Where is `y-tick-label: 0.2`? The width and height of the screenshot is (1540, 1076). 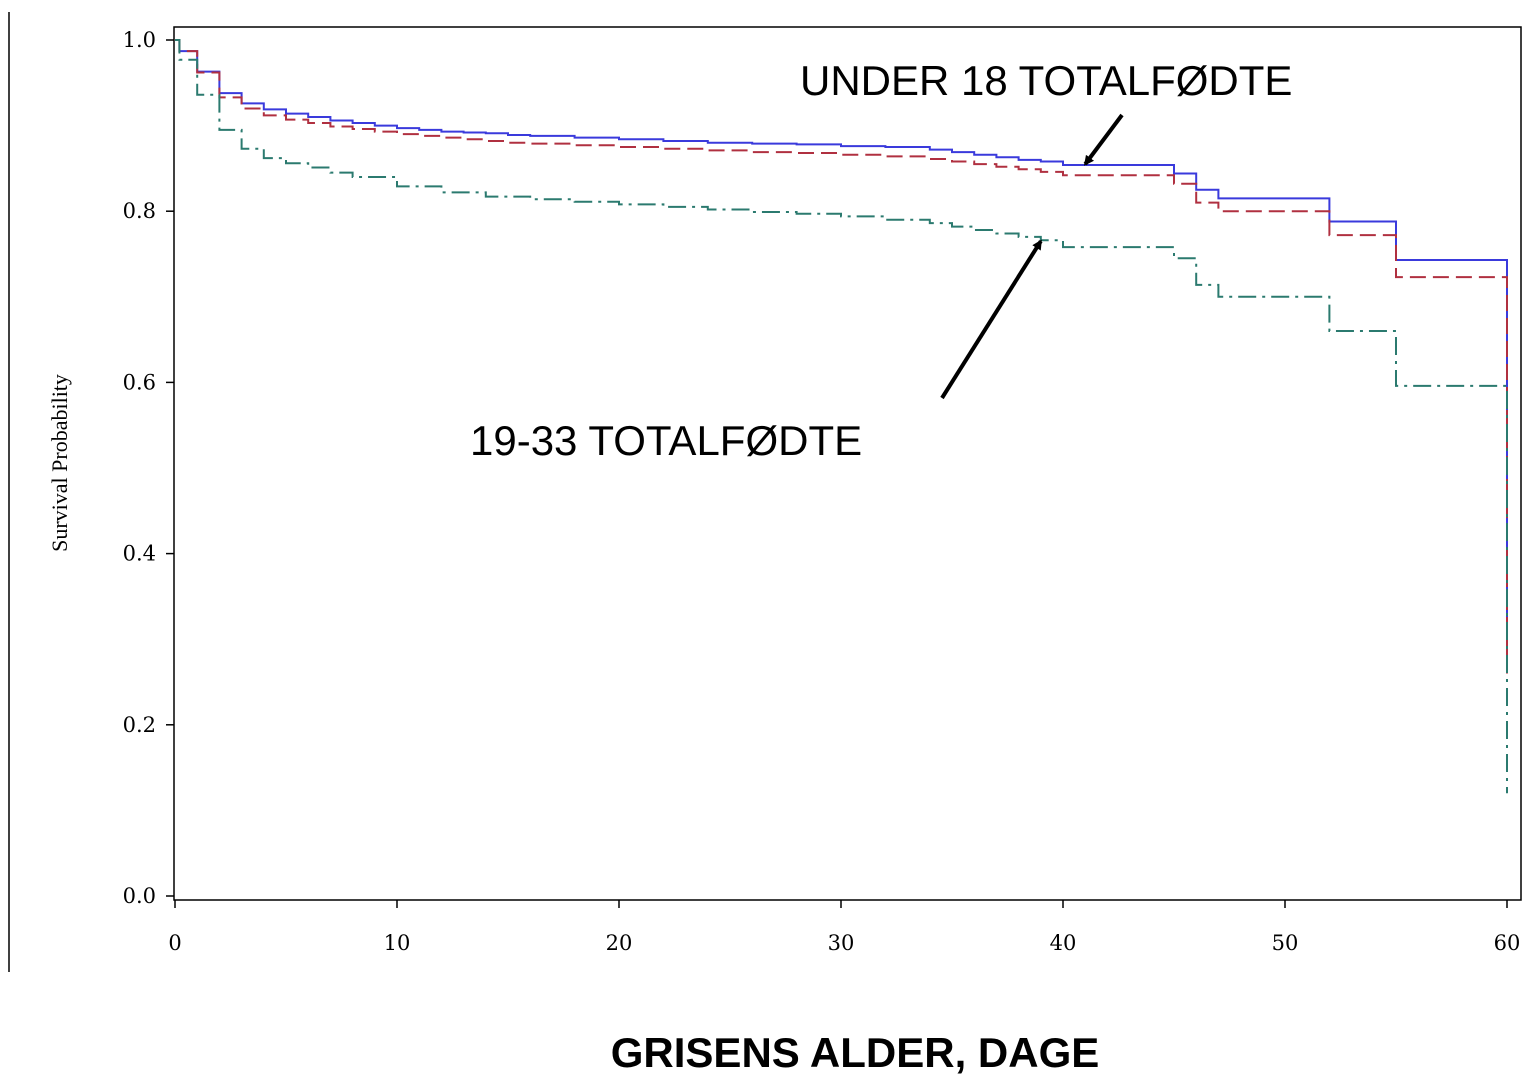
y-tick-label: 0.2 is located at coordinates (139, 725).